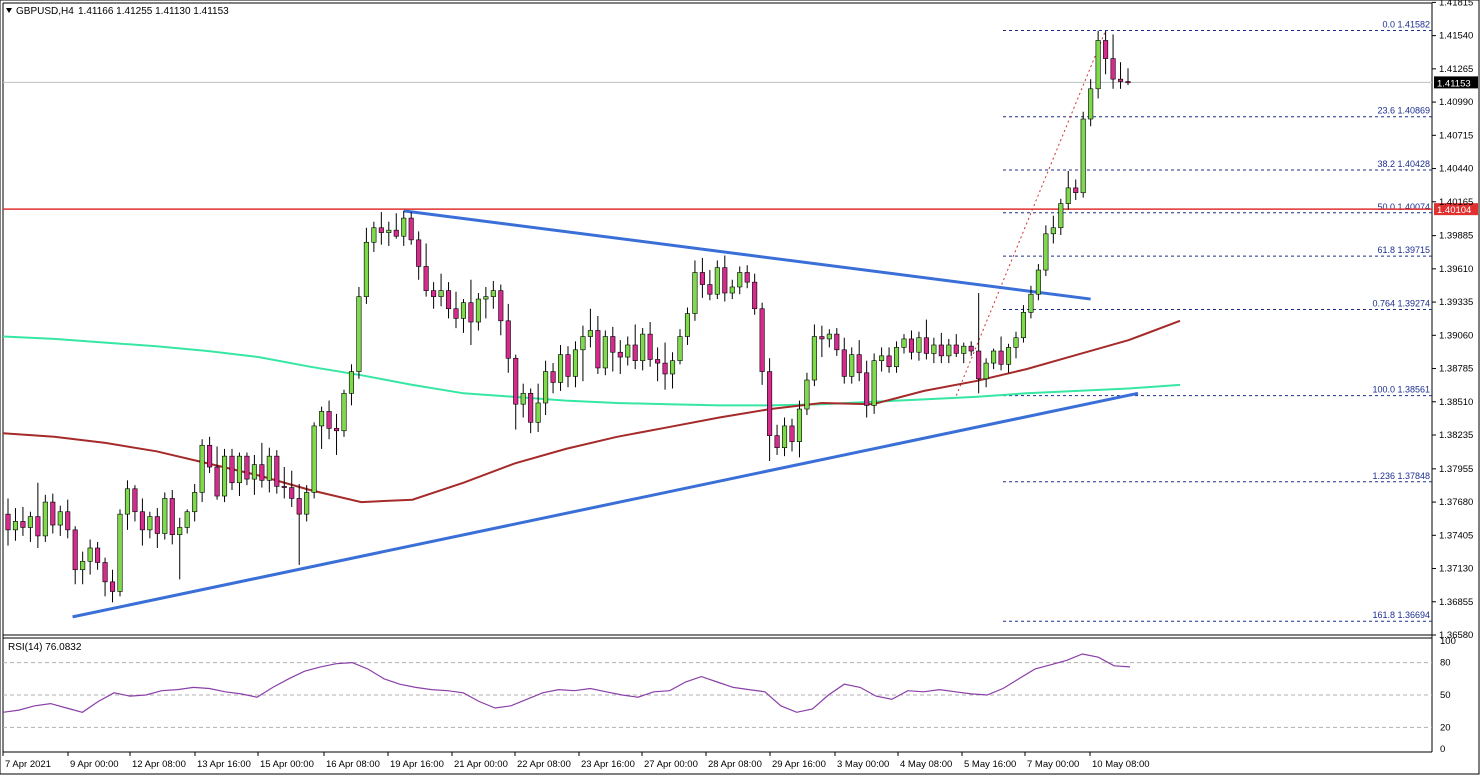  What do you see at coordinates (1403, 111) in the screenshot?
I see `fib-level-label: 23.6 1.40869` at bounding box center [1403, 111].